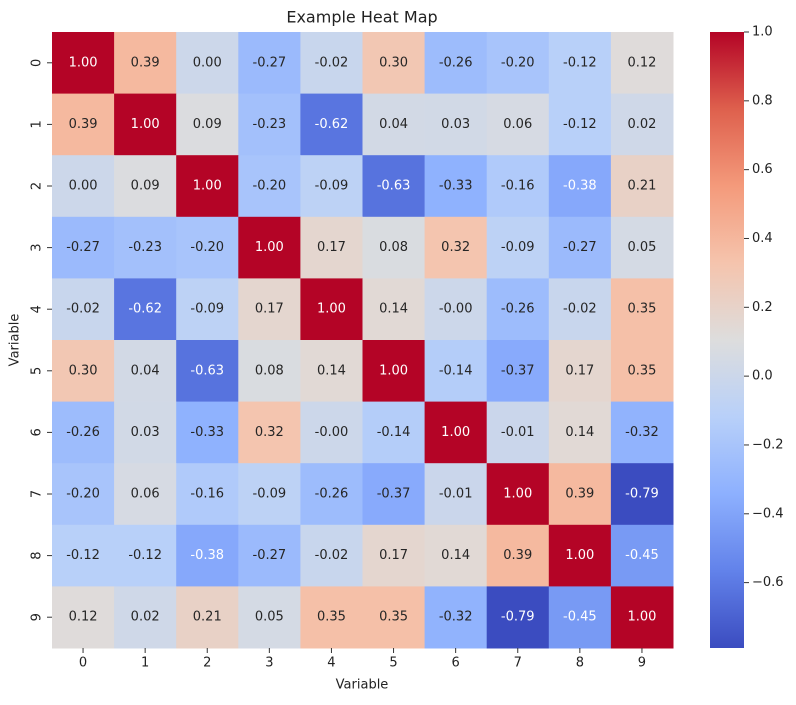 The height and width of the screenshot is (705, 796). What do you see at coordinates (455, 124) in the screenshot?
I see `cell-label: 0.03` at bounding box center [455, 124].